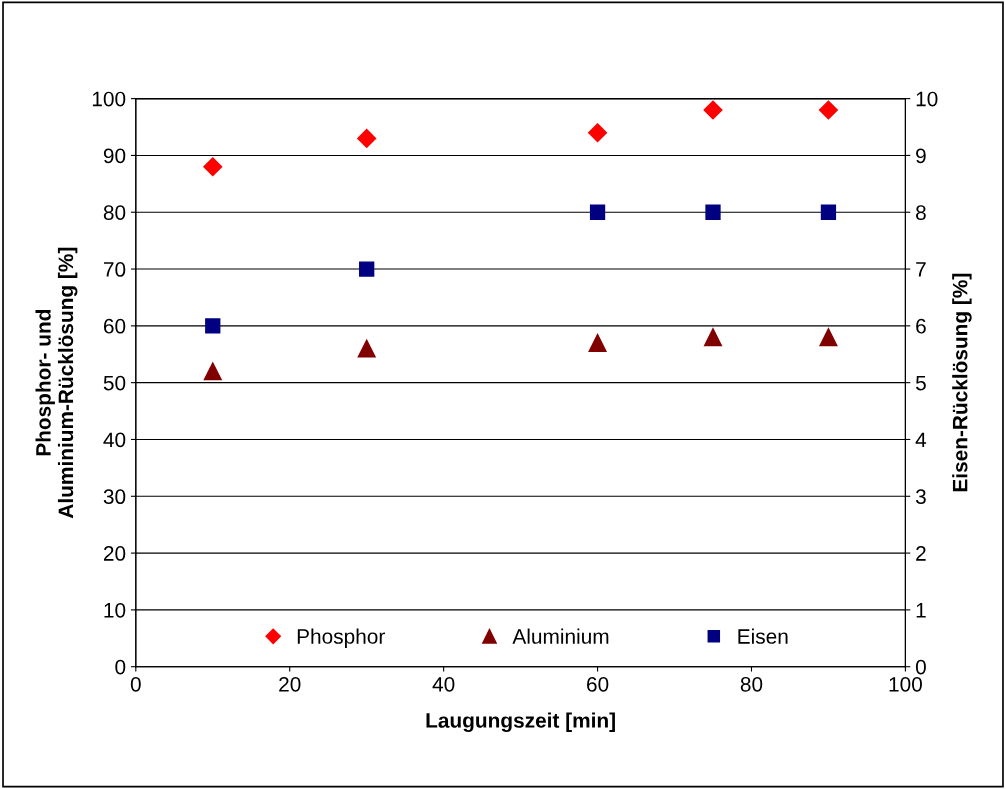  Describe the element at coordinates (920, 383) in the screenshot. I see `y2-tick-label: 5` at that location.